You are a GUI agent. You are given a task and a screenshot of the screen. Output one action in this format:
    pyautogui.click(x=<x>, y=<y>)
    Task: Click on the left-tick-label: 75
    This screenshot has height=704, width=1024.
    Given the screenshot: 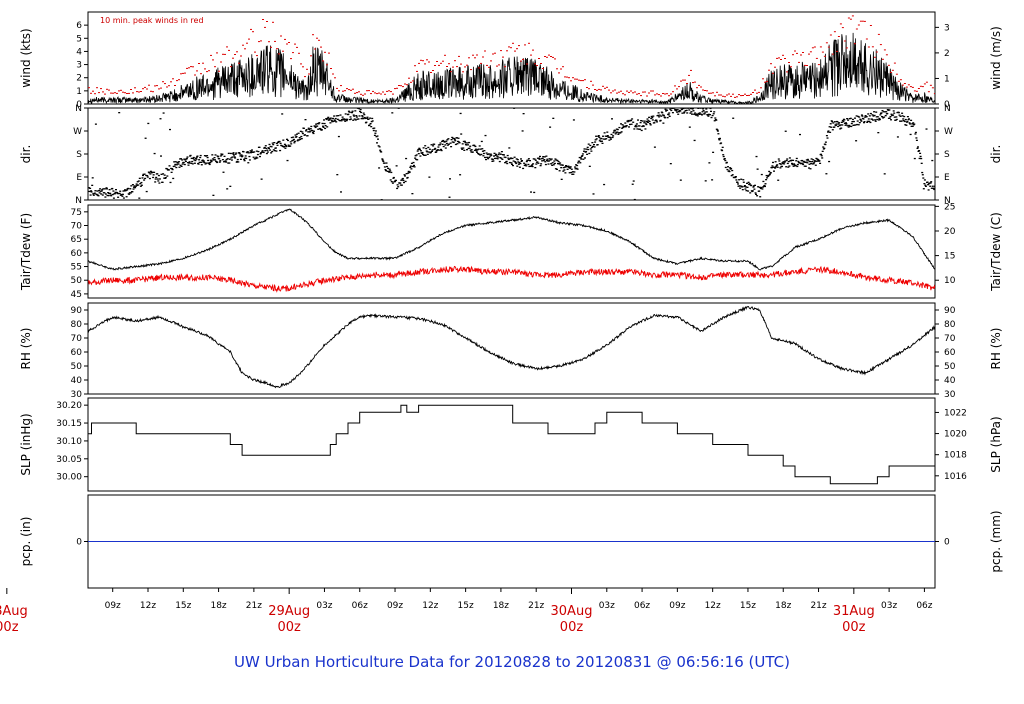 What is the action you would take?
    pyautogui.click(x=76, y=213)
    